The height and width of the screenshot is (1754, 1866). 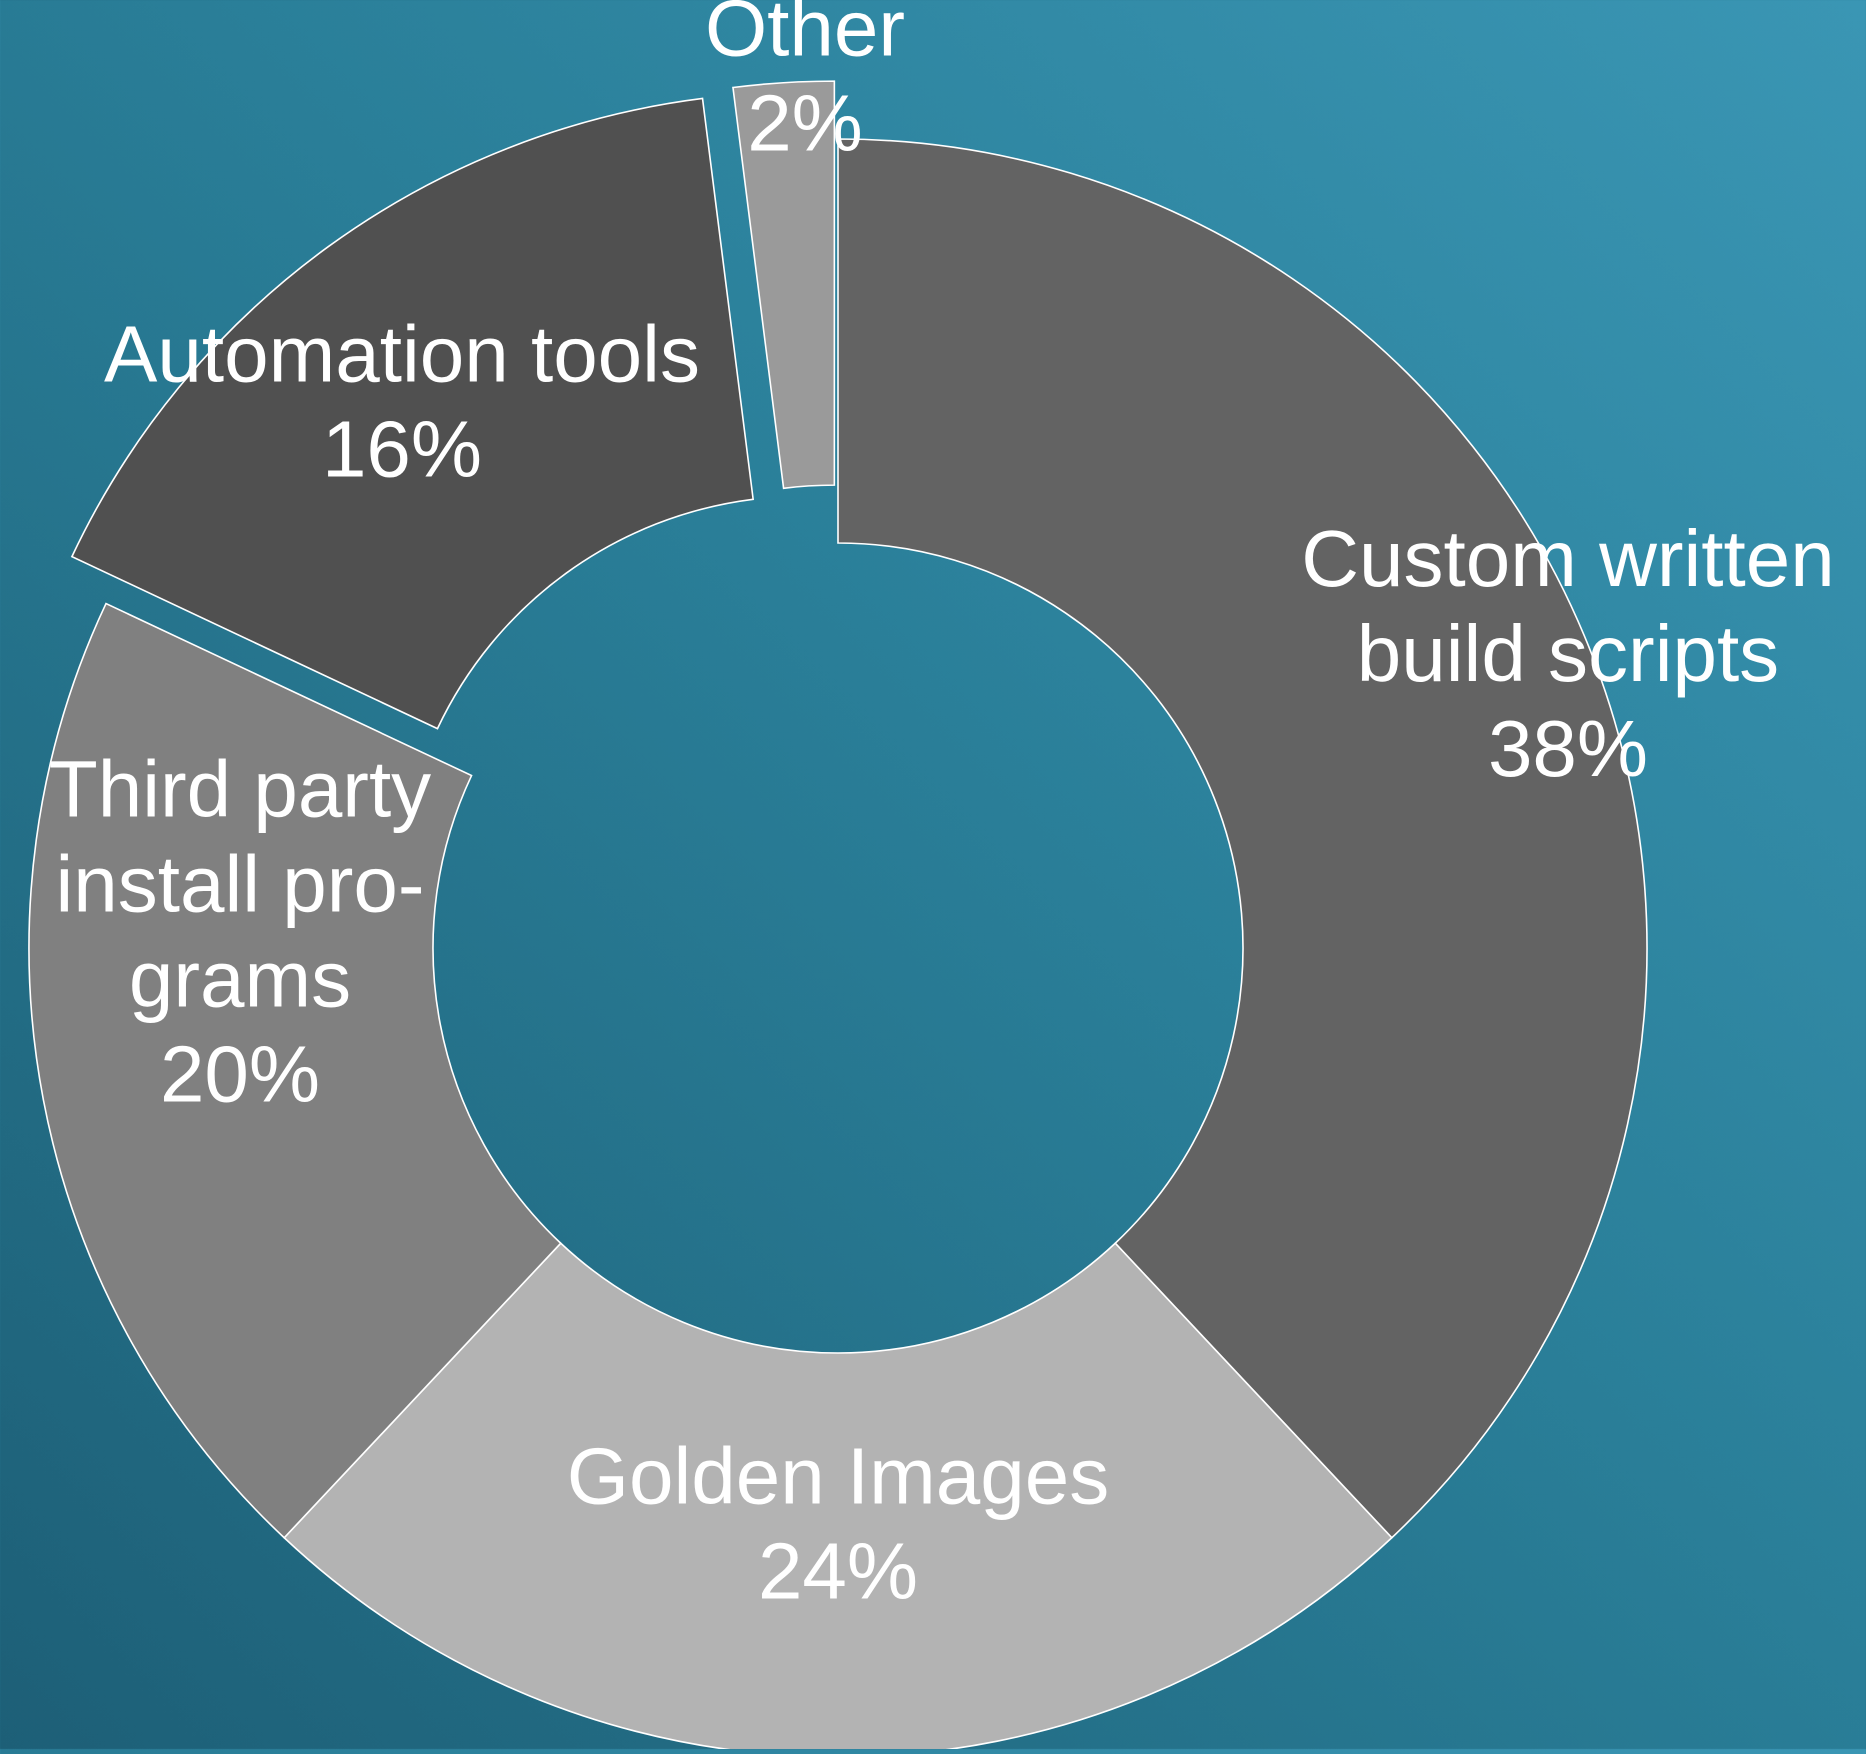 What do you see at coordinates (402, 354) in the screenshot?
I see `slice-category-label: Automation tools` at bounding box center [402, 354].